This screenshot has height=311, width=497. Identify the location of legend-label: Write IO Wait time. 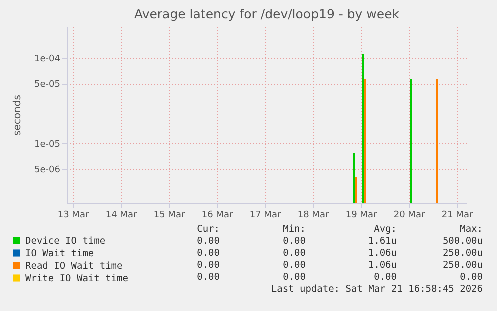
(77, 278).